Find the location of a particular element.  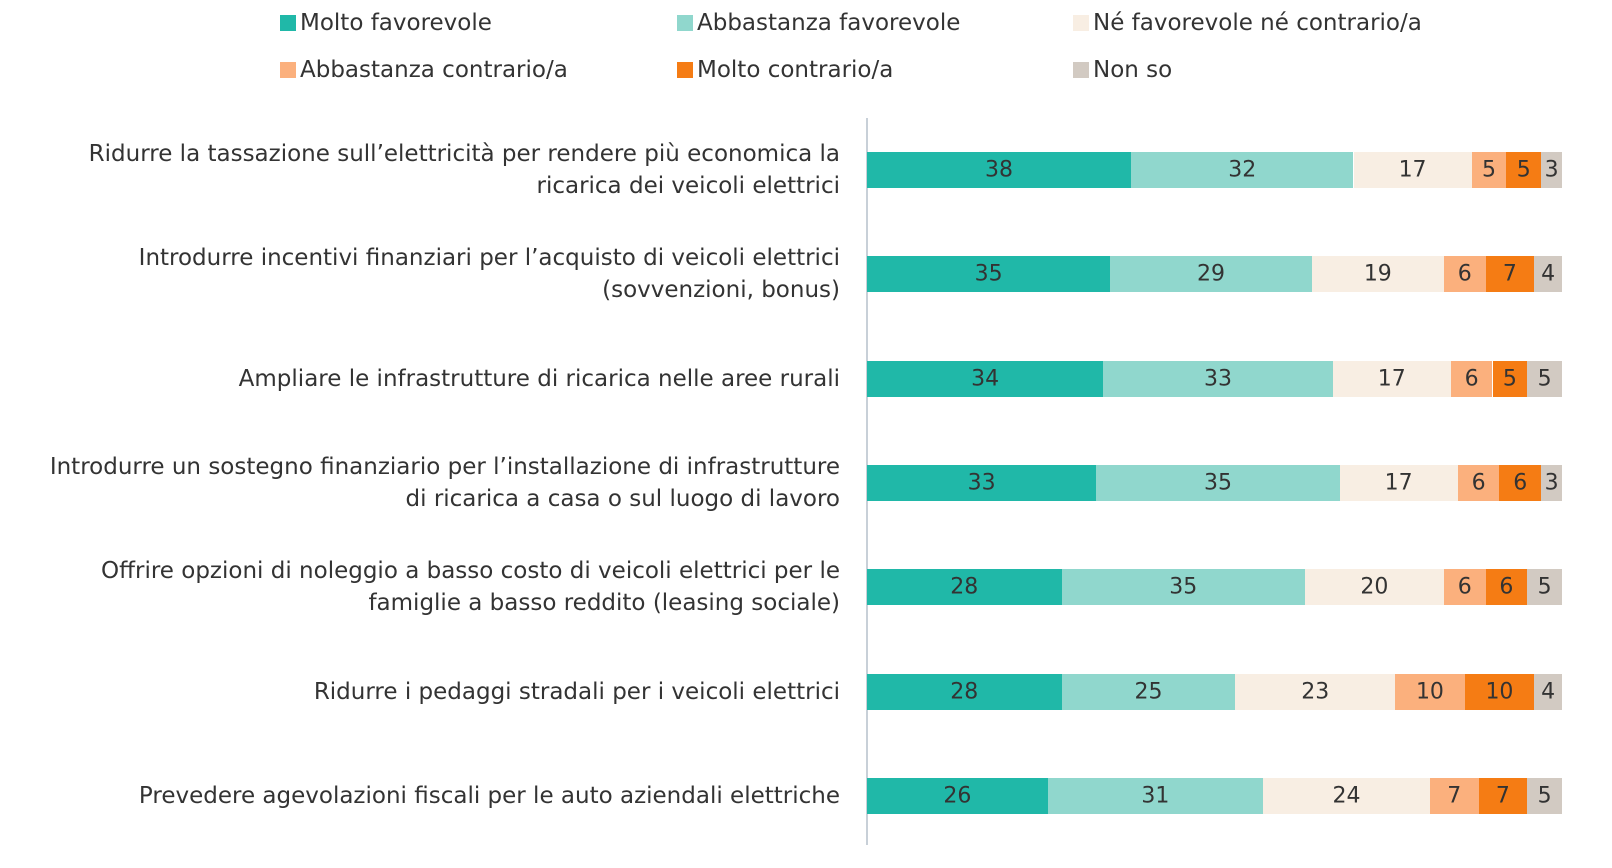

value-label: 20 is located at coordinates (1374, 587).